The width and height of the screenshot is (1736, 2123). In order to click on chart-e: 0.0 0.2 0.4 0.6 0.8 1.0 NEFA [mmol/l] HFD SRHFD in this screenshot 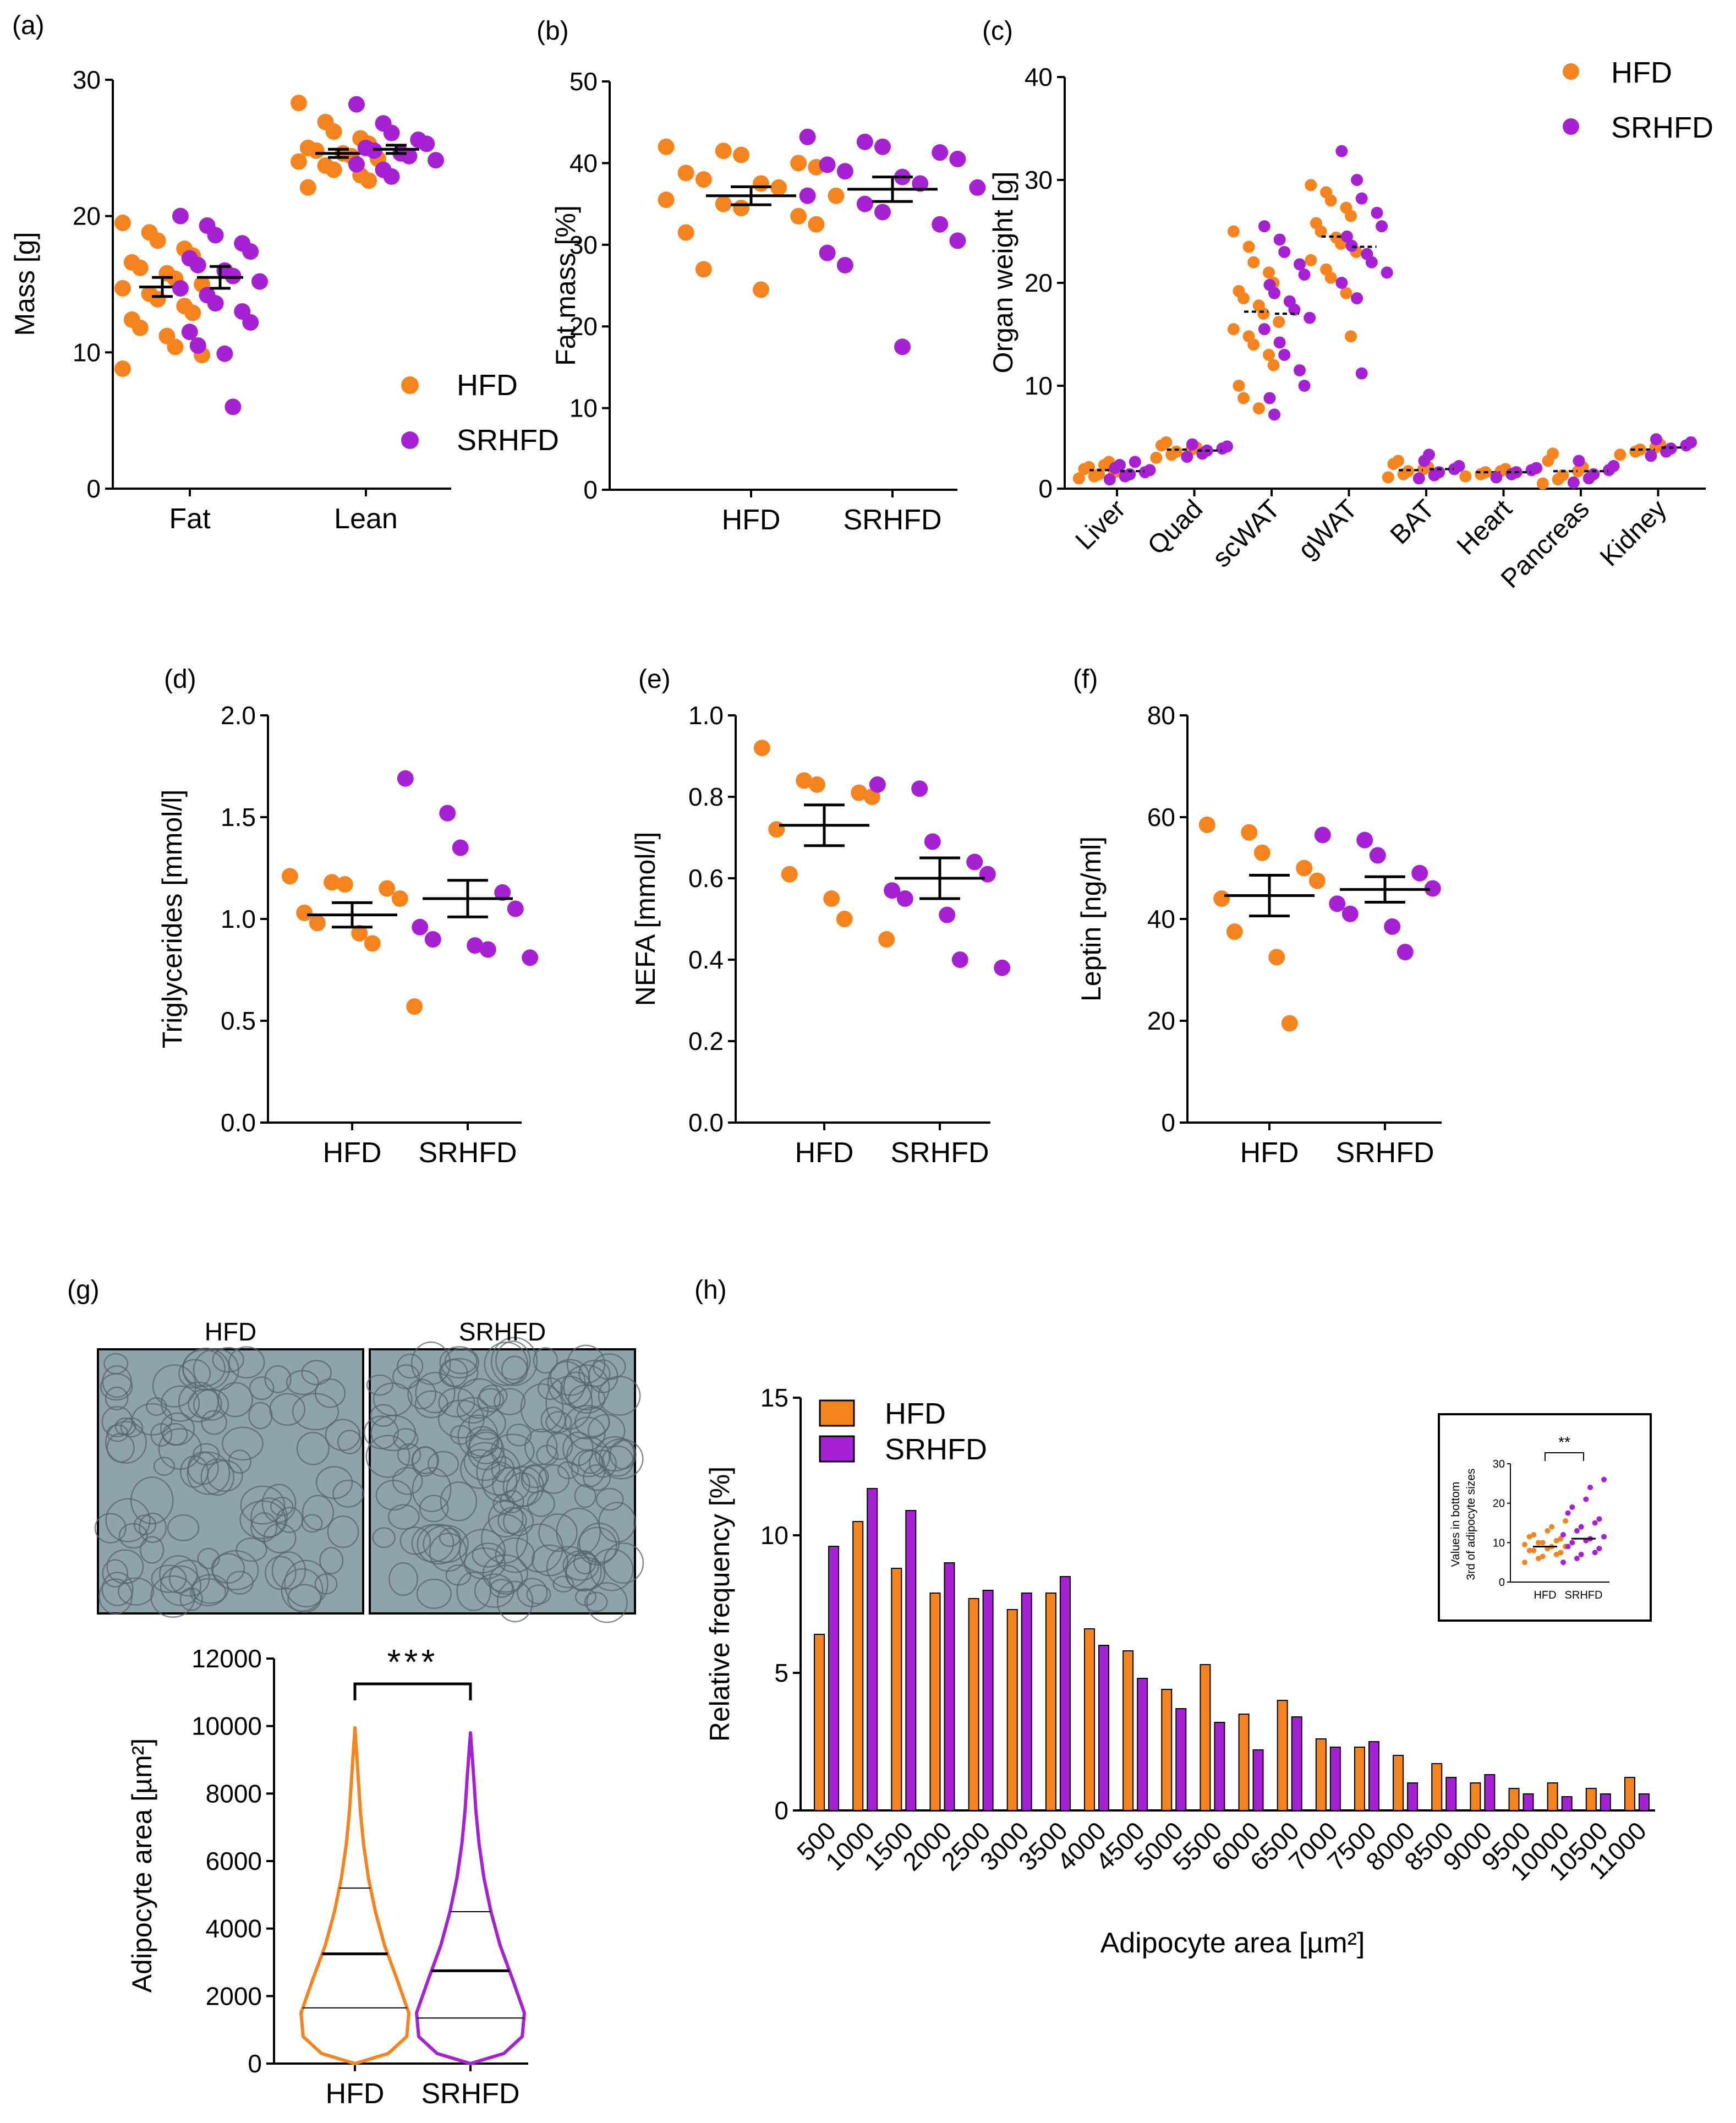, I will do `click(821, 935)`.